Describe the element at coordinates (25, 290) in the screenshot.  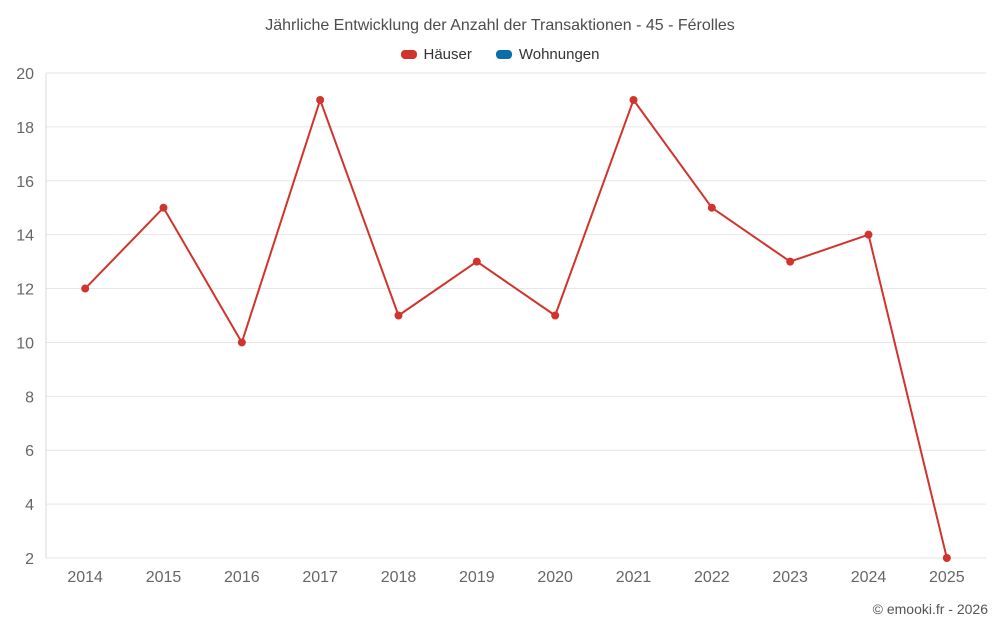
I see `y-tick-label: 12` at that location.